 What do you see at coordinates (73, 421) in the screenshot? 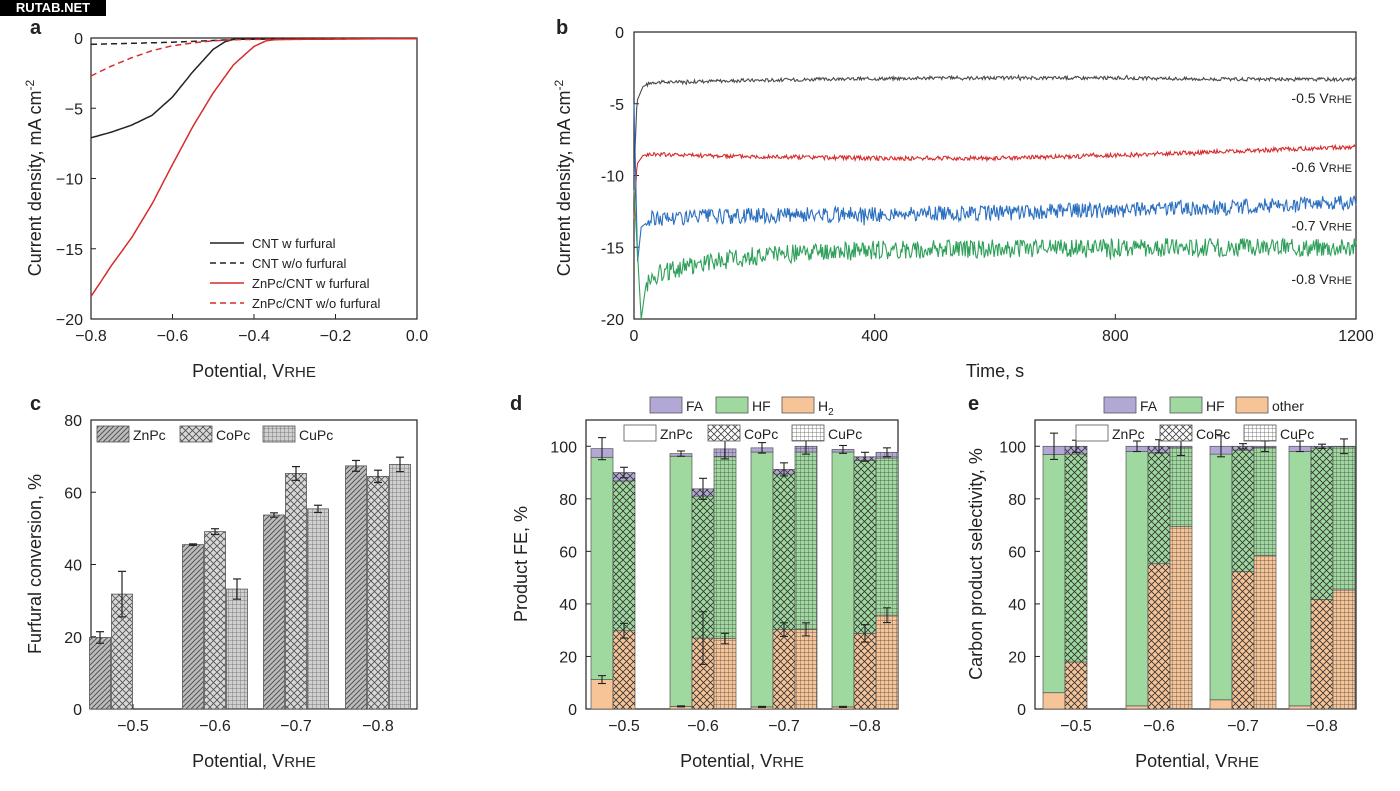
I see `c-ytick-label: 80` at bounding box center [73, 421].